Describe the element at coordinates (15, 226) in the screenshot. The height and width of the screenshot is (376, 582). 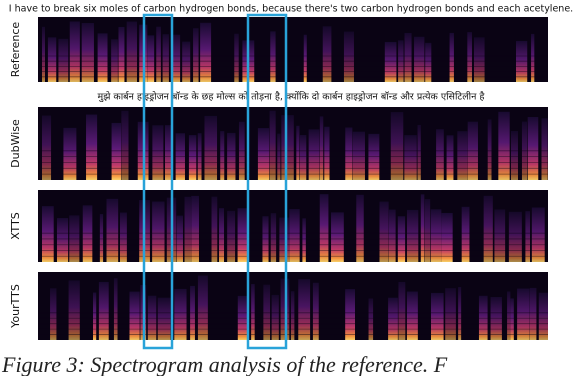
I see `panel-label: XTTS` at that location.